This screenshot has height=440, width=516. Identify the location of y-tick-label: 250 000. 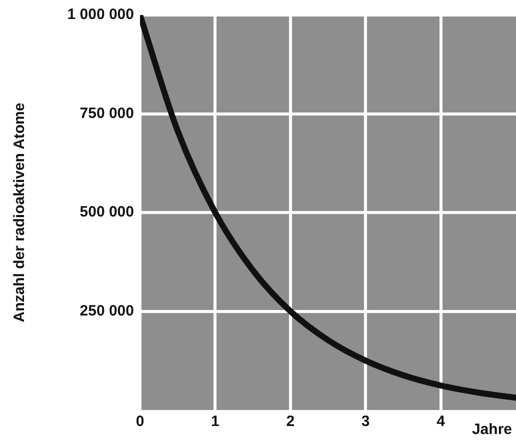
(107, 311).